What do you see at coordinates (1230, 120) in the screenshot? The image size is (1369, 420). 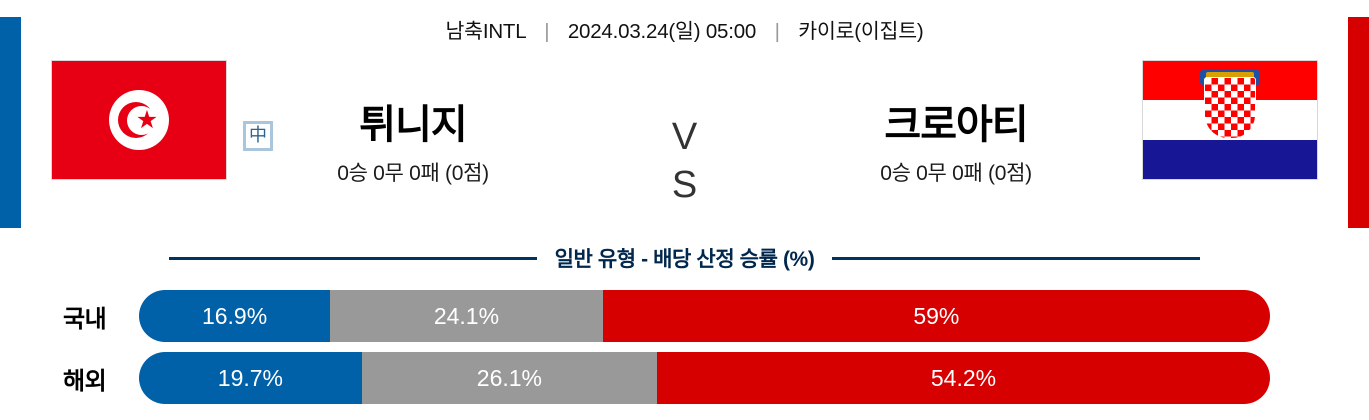 I see `croatia-flag-icon` at bounding box center [1230, 120].